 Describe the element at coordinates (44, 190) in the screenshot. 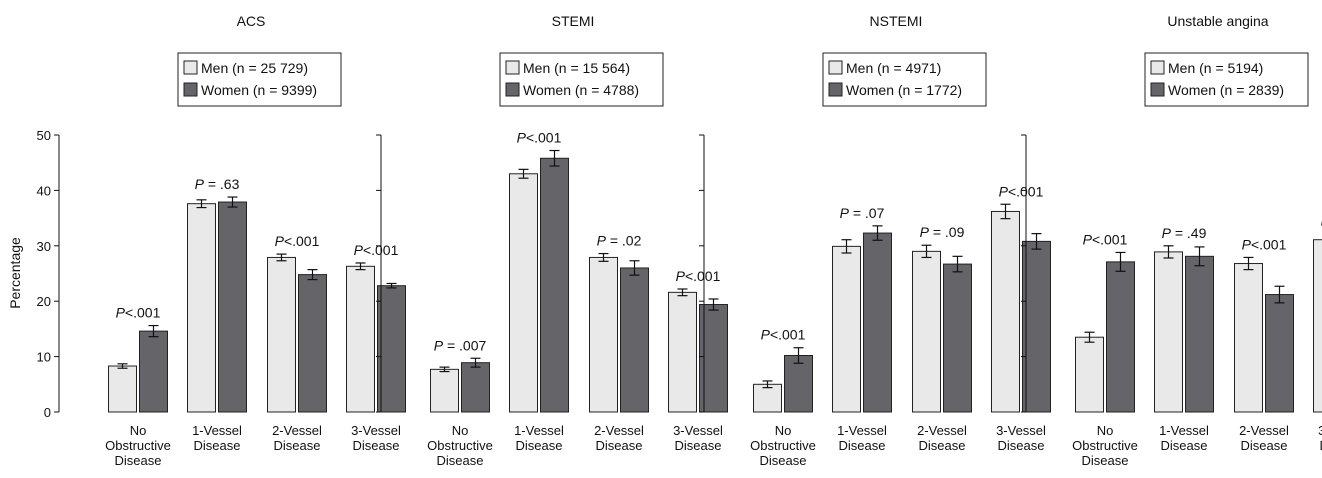

I see `y-tick-label: 40` at that location.